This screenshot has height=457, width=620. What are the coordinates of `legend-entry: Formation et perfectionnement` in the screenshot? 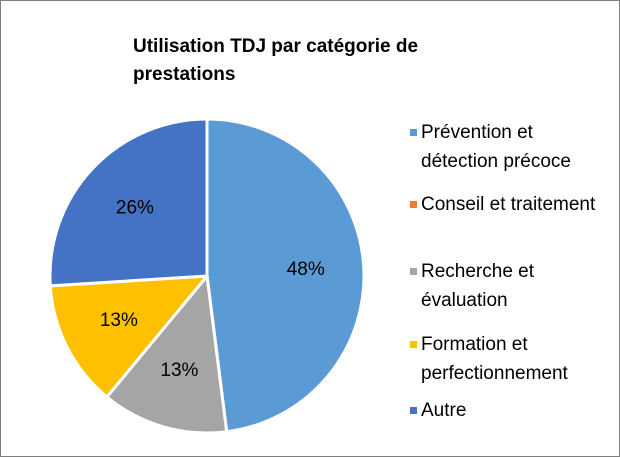 It's located at (512, 359).